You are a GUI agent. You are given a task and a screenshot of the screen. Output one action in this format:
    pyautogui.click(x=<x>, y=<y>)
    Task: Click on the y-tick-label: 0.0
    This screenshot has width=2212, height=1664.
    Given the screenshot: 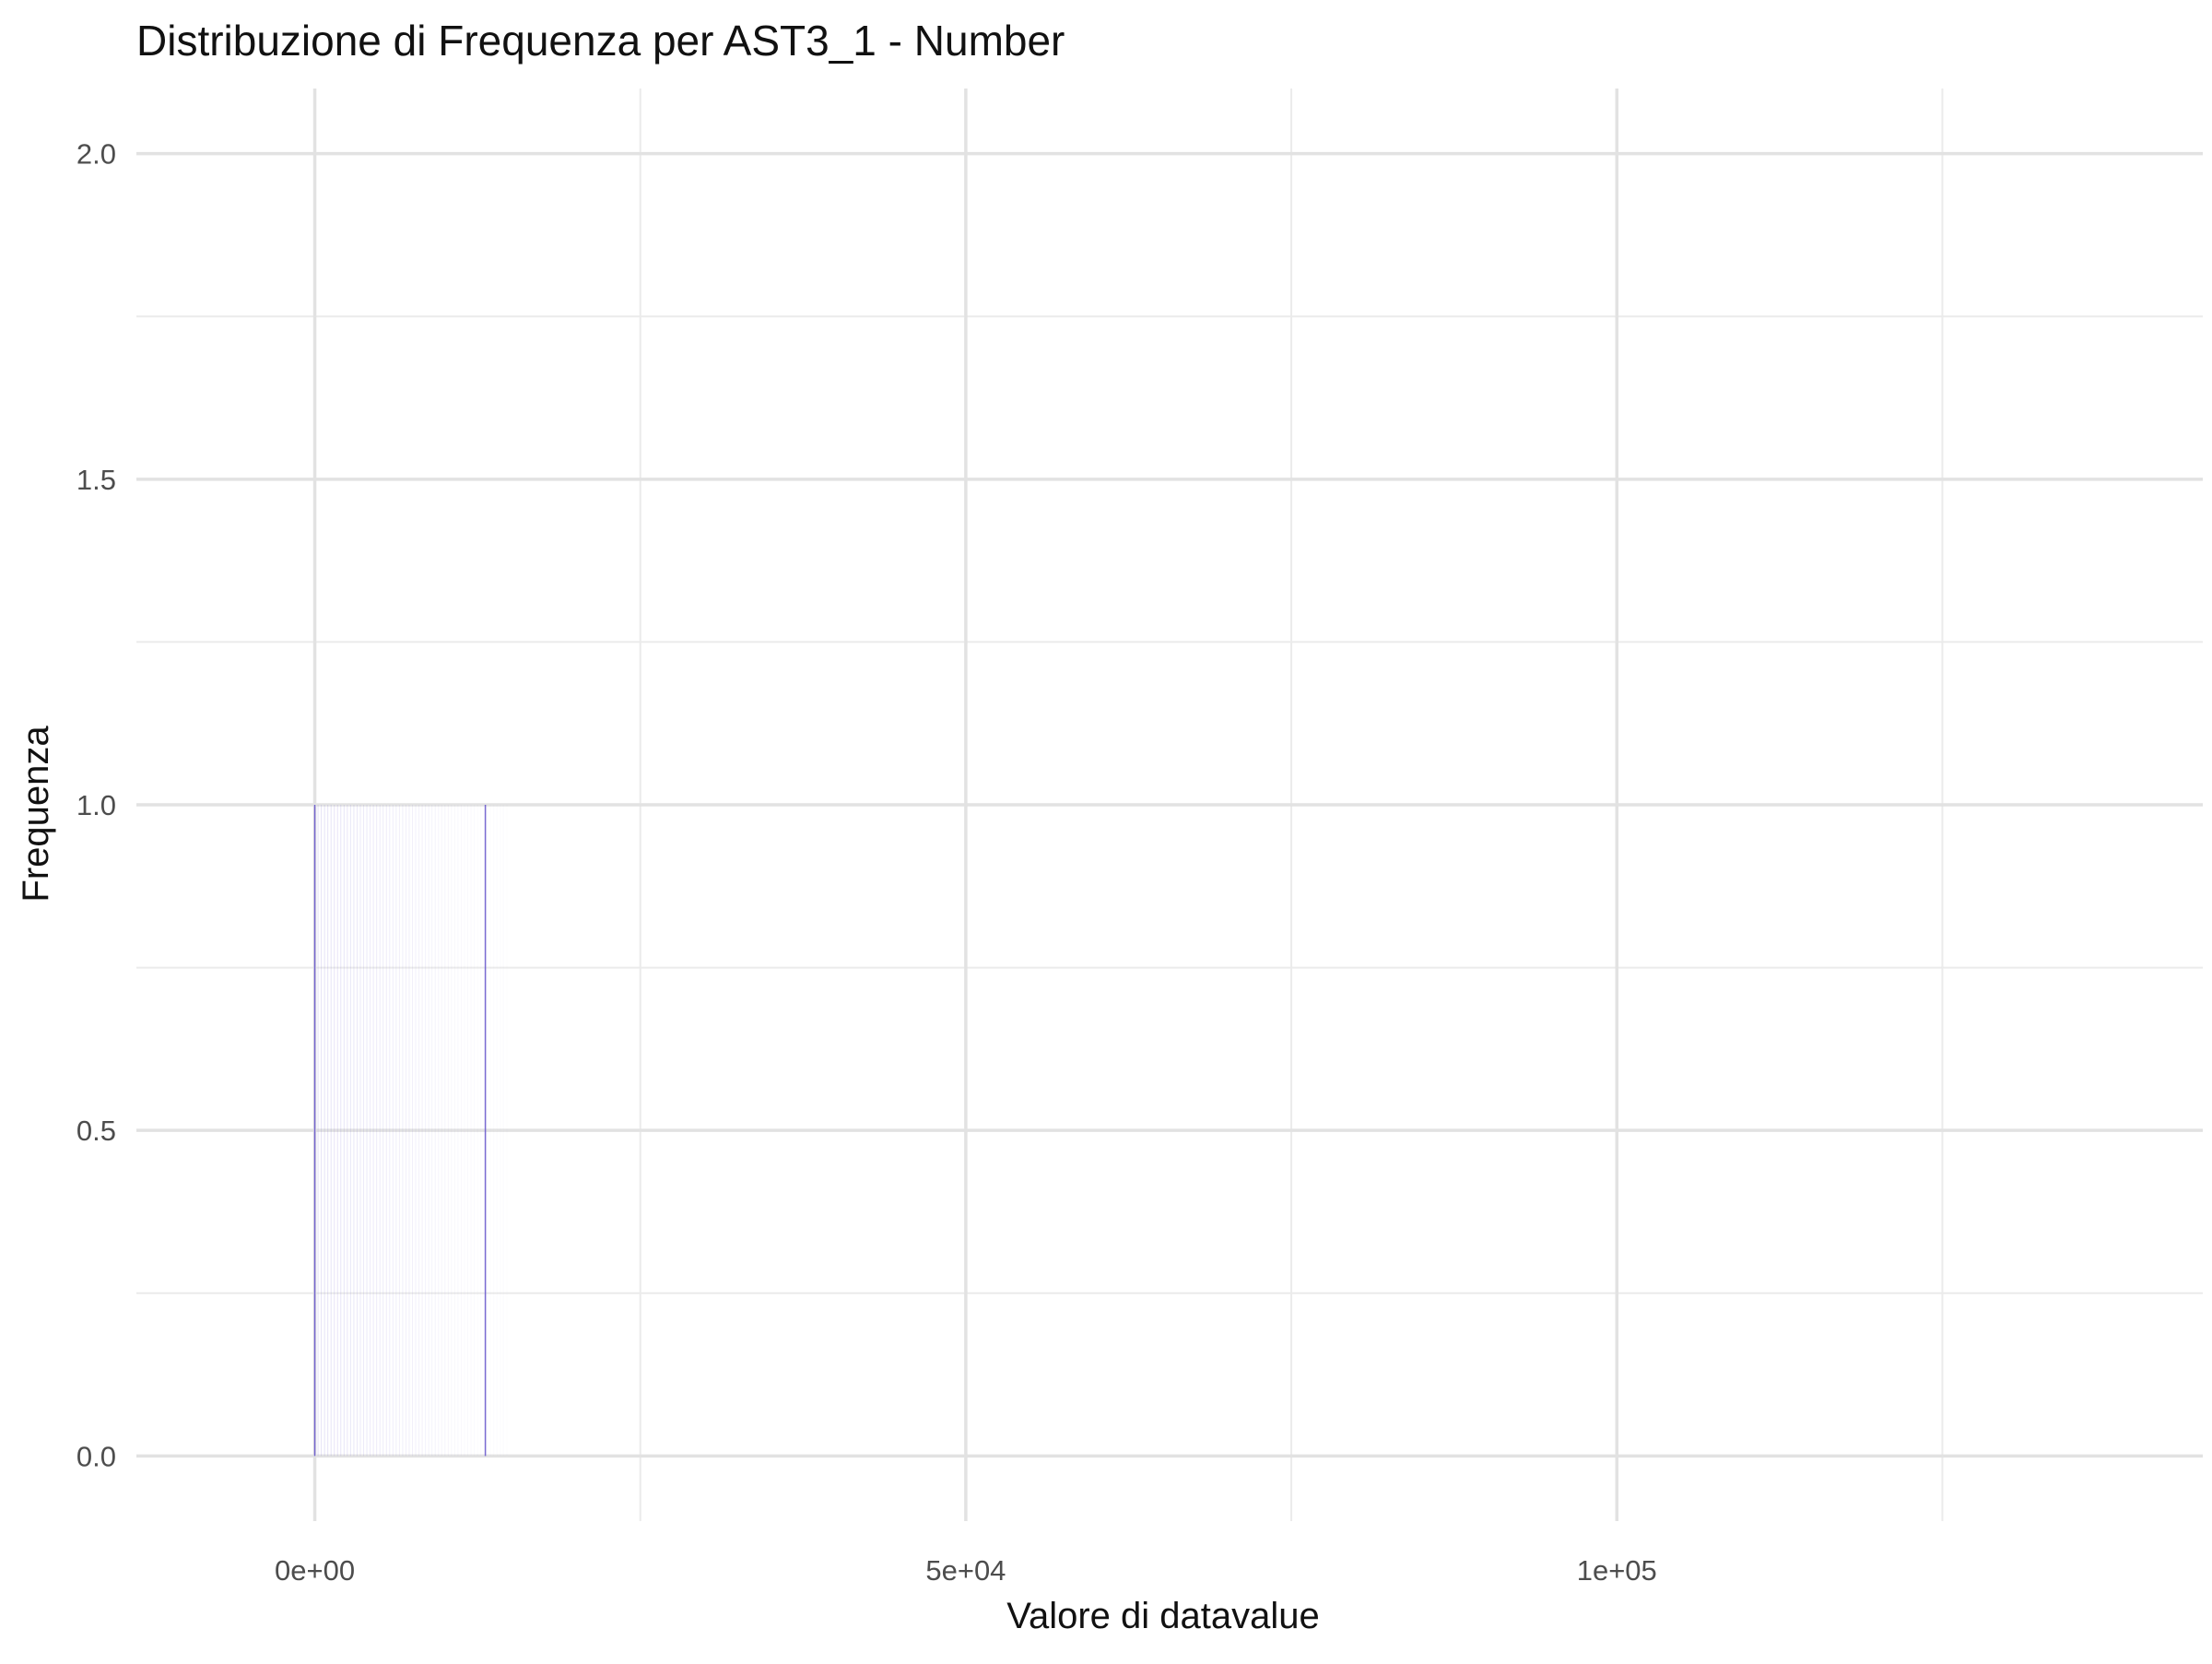 What is the action you would take?
    pyautogui.click(x=96, y=1456)
    